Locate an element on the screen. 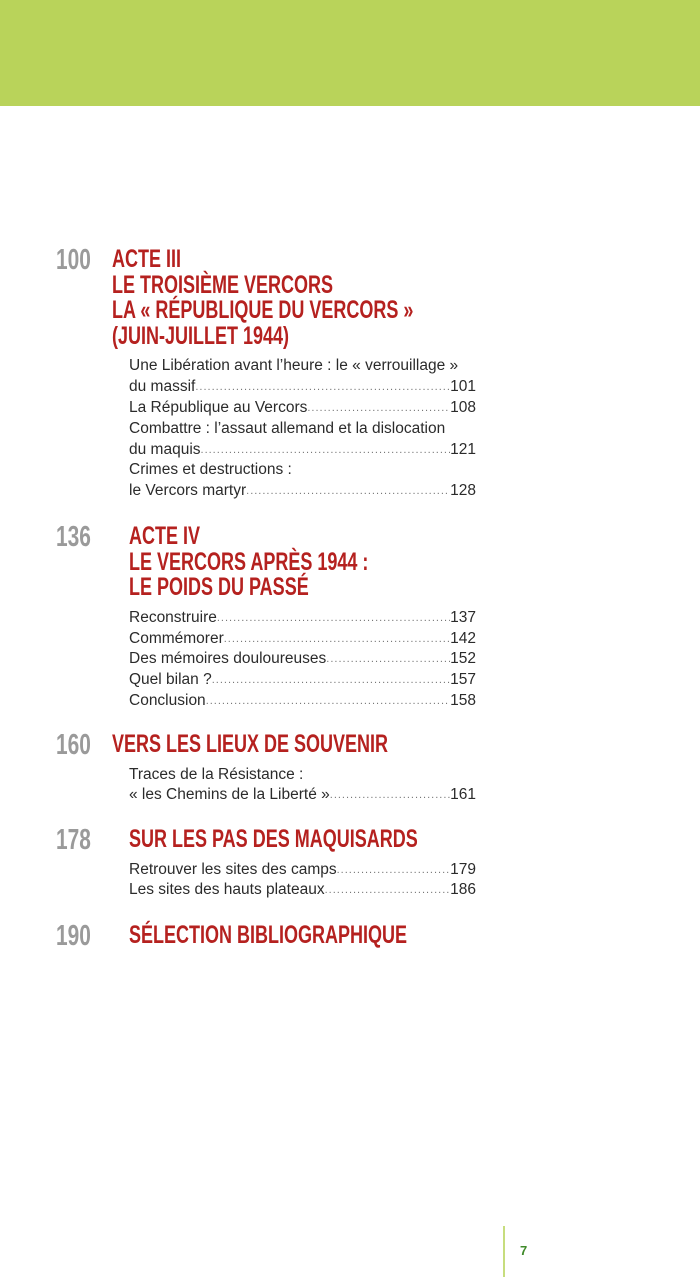 The width and height of the screenshot is (700, 1277). toc-entry: Des mémoires douloureuses 152 is located at coordinates (302, 659).